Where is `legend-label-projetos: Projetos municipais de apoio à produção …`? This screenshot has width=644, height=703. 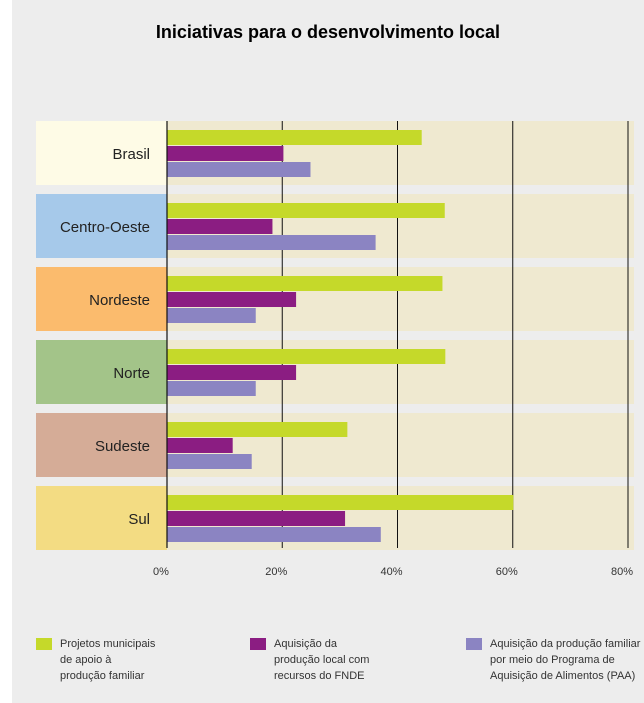 legend-label-projetos: Projetos municipais de apoio à produção … is located at coordinates (107, 660).